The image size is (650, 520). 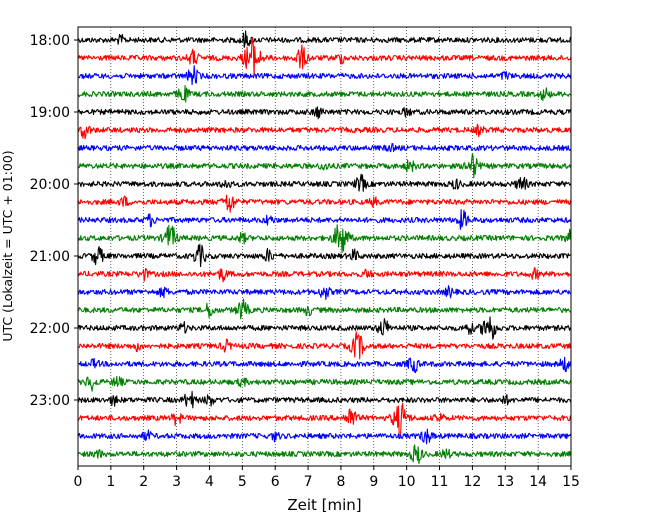 I want to click on x-tick-label-8: 8, so click(x=340, y=482).